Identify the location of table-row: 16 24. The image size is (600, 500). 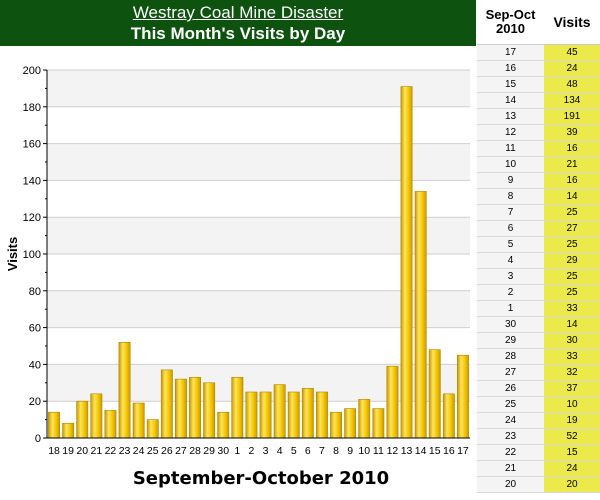
(538, 69).